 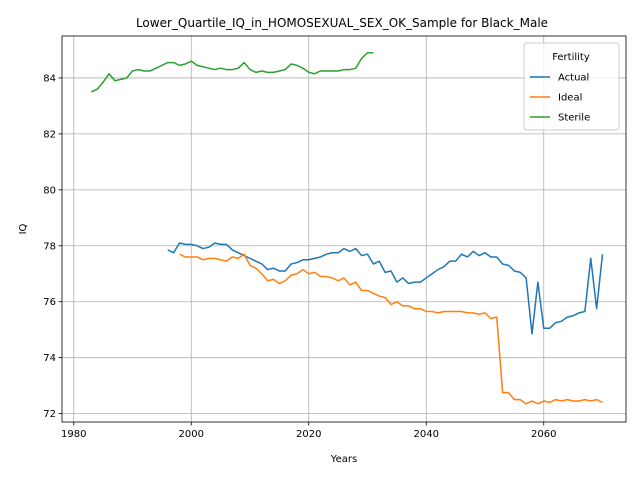 I want to click on legend-label-actual: Actual, so click(x=573, y=78).